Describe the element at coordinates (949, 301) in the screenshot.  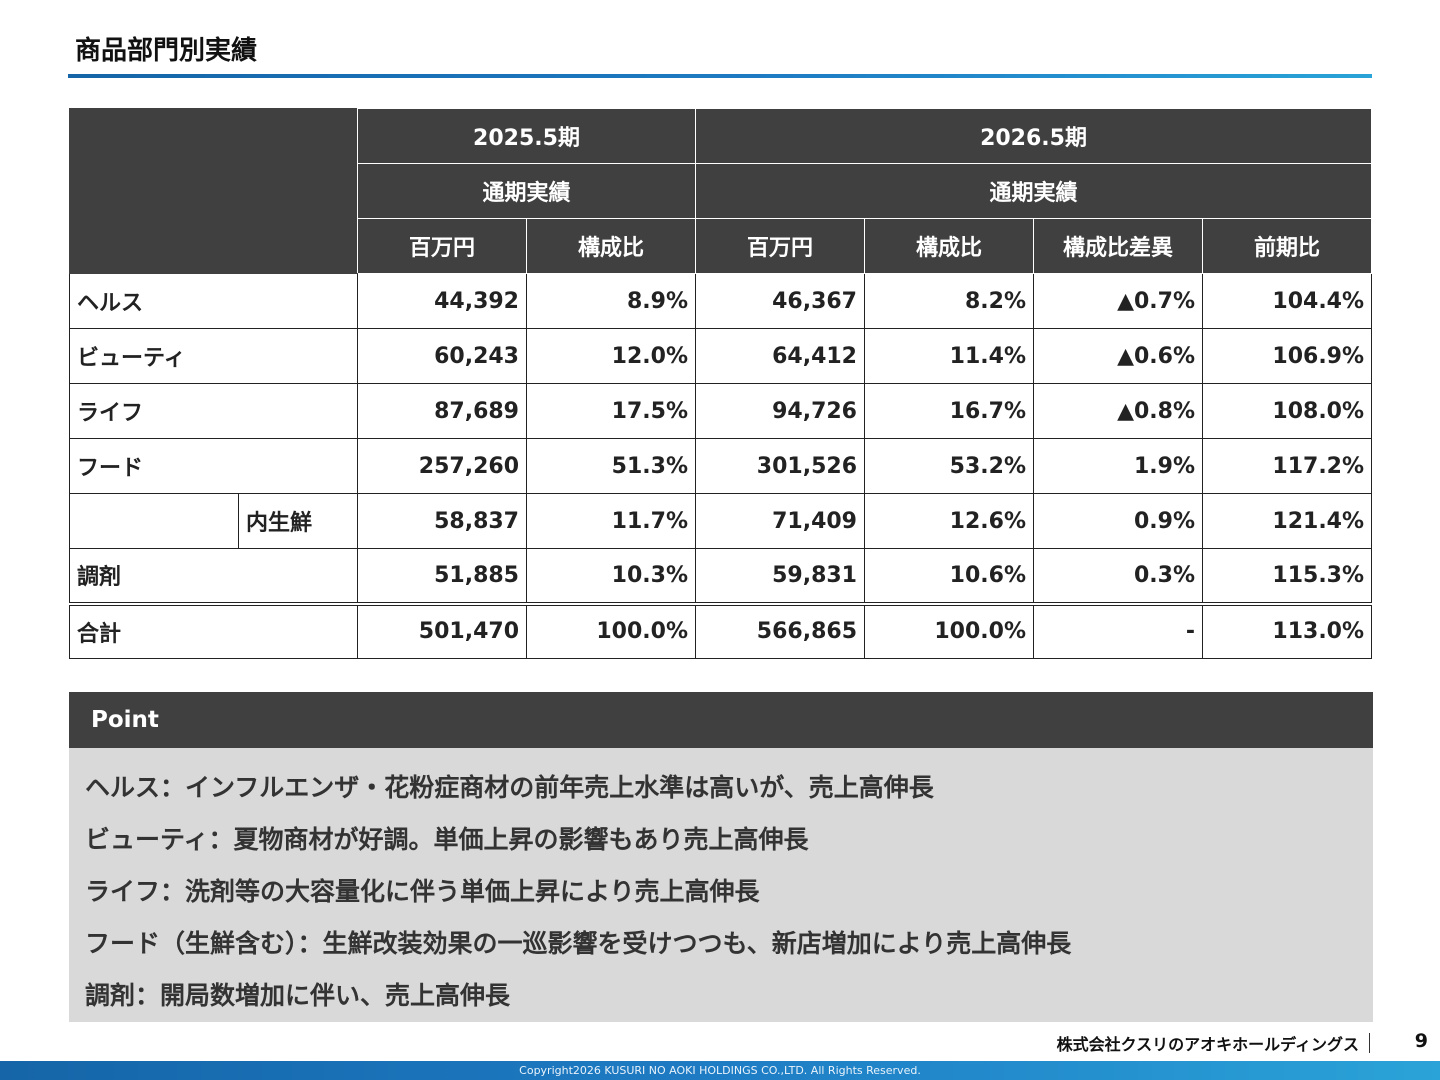
I see `cell-curr-ratio: 8.2%` at that location.